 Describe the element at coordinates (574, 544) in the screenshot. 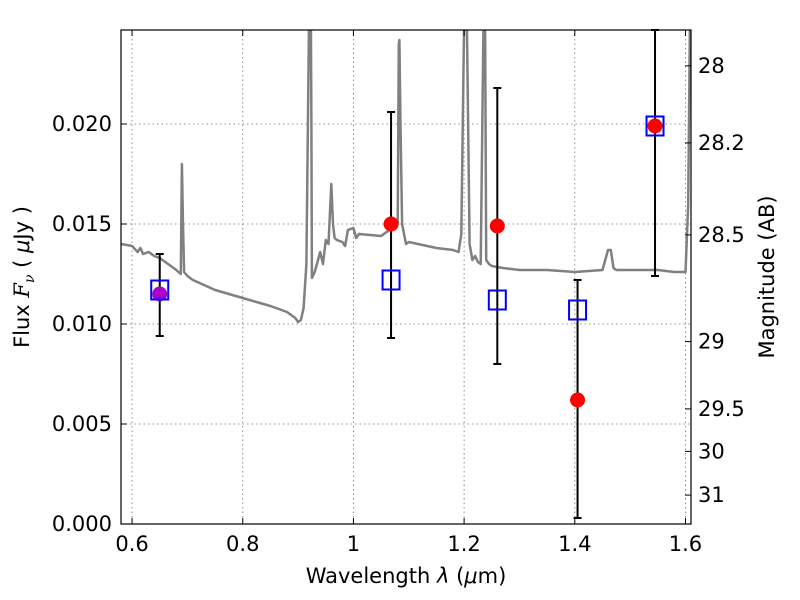

I see `x-tick-label: 1.4` at that location.